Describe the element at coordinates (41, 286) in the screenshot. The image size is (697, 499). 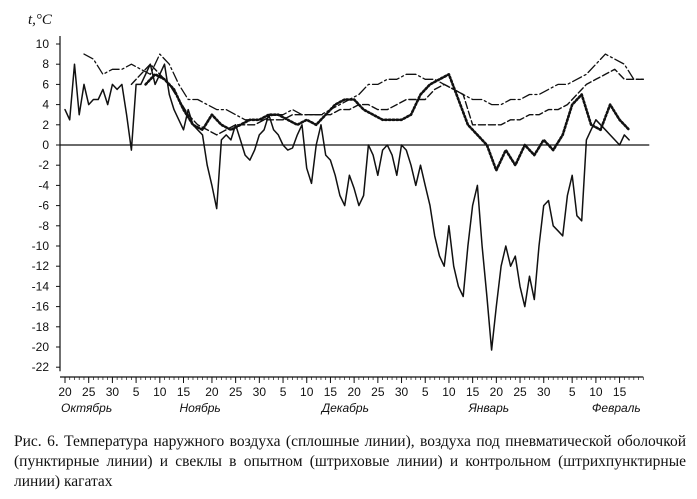
I see `y-tick-label: -14` at that location.